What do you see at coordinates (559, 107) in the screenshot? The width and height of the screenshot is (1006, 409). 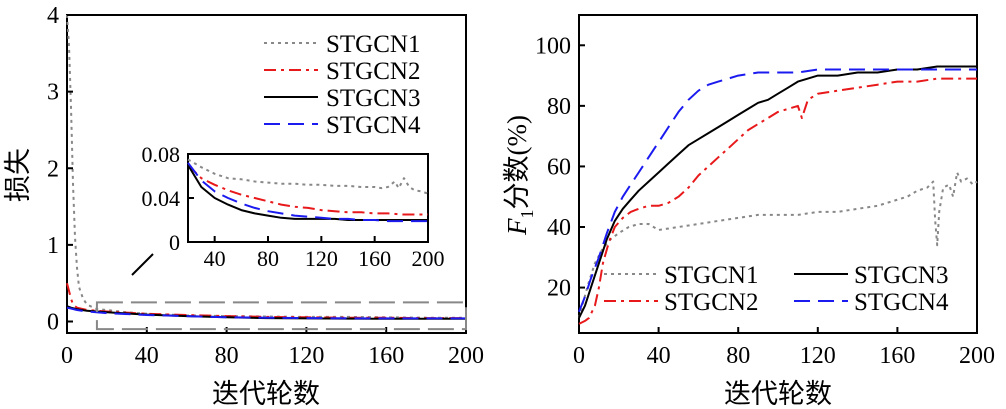 I see `f1-y-tick-label: 80` at bounding box center [559, 107].